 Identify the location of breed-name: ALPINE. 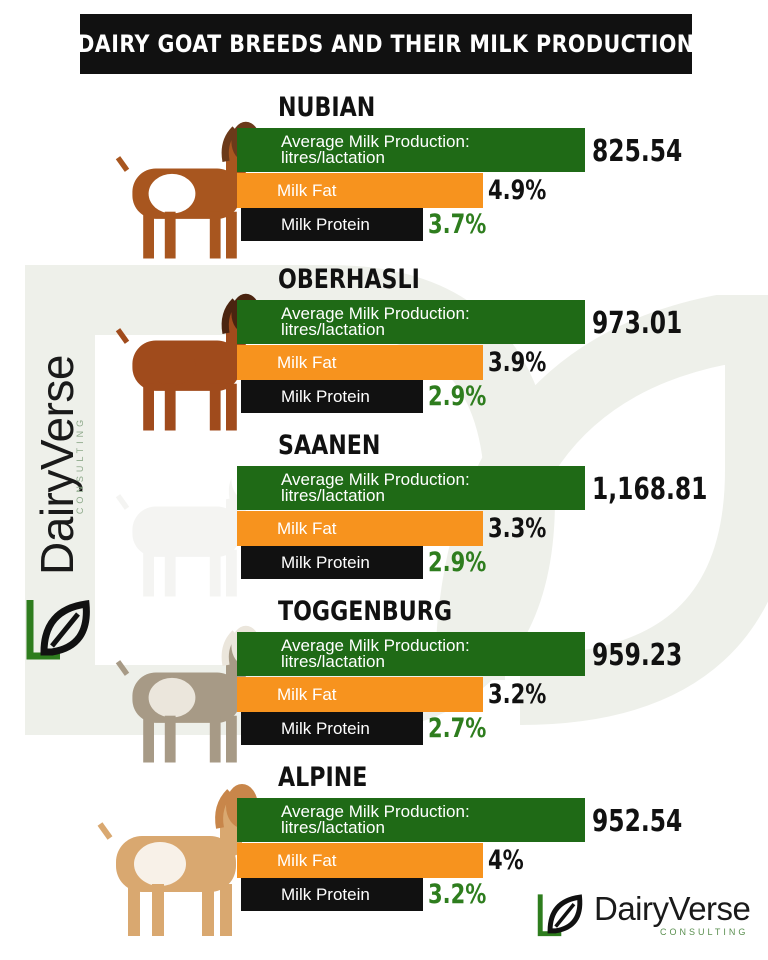
(323, 777).